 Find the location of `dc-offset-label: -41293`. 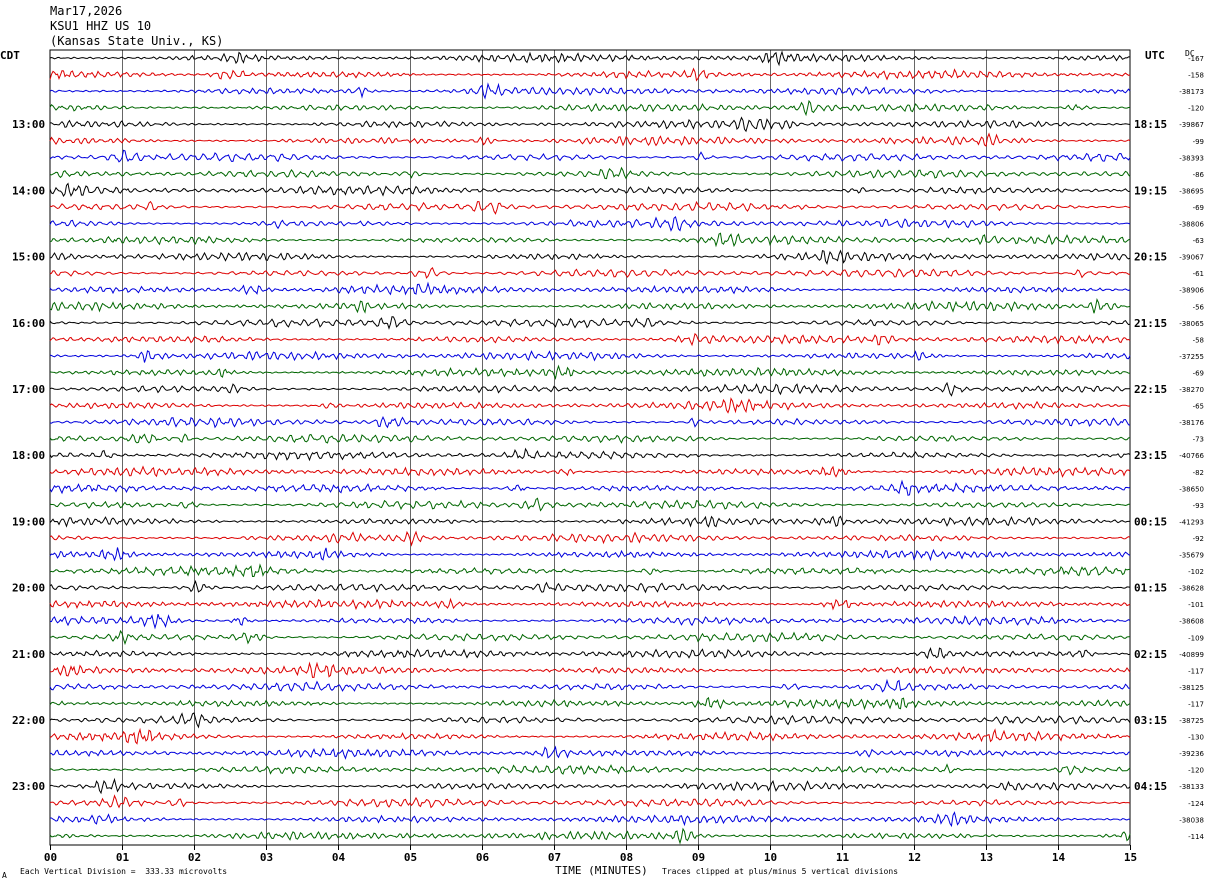

dc-offset-label: -41293 is located at coordinates (1191, 522).